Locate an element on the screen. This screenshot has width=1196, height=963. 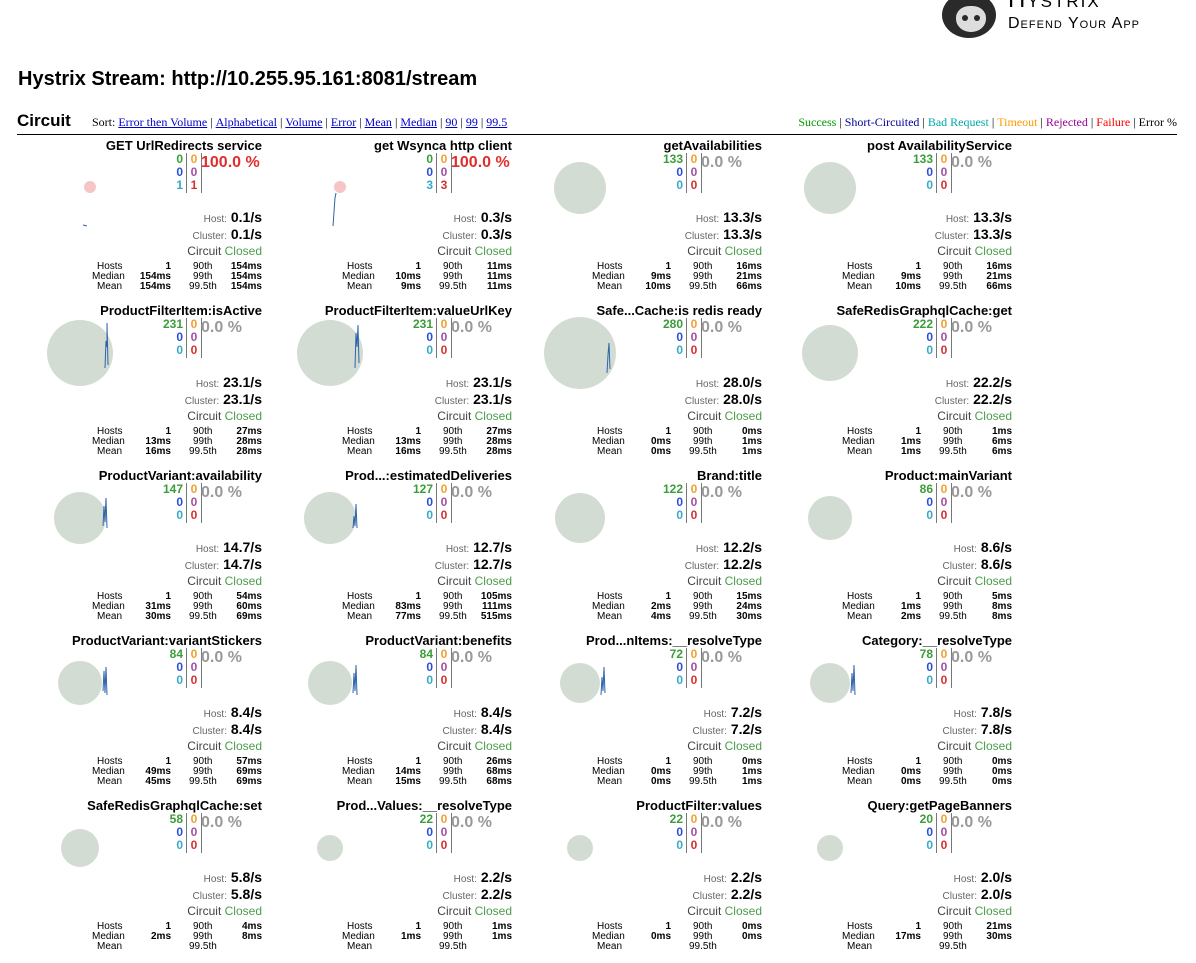
cluster-rate: Cluster: 8.4/s is located at coordinates (477, 729).